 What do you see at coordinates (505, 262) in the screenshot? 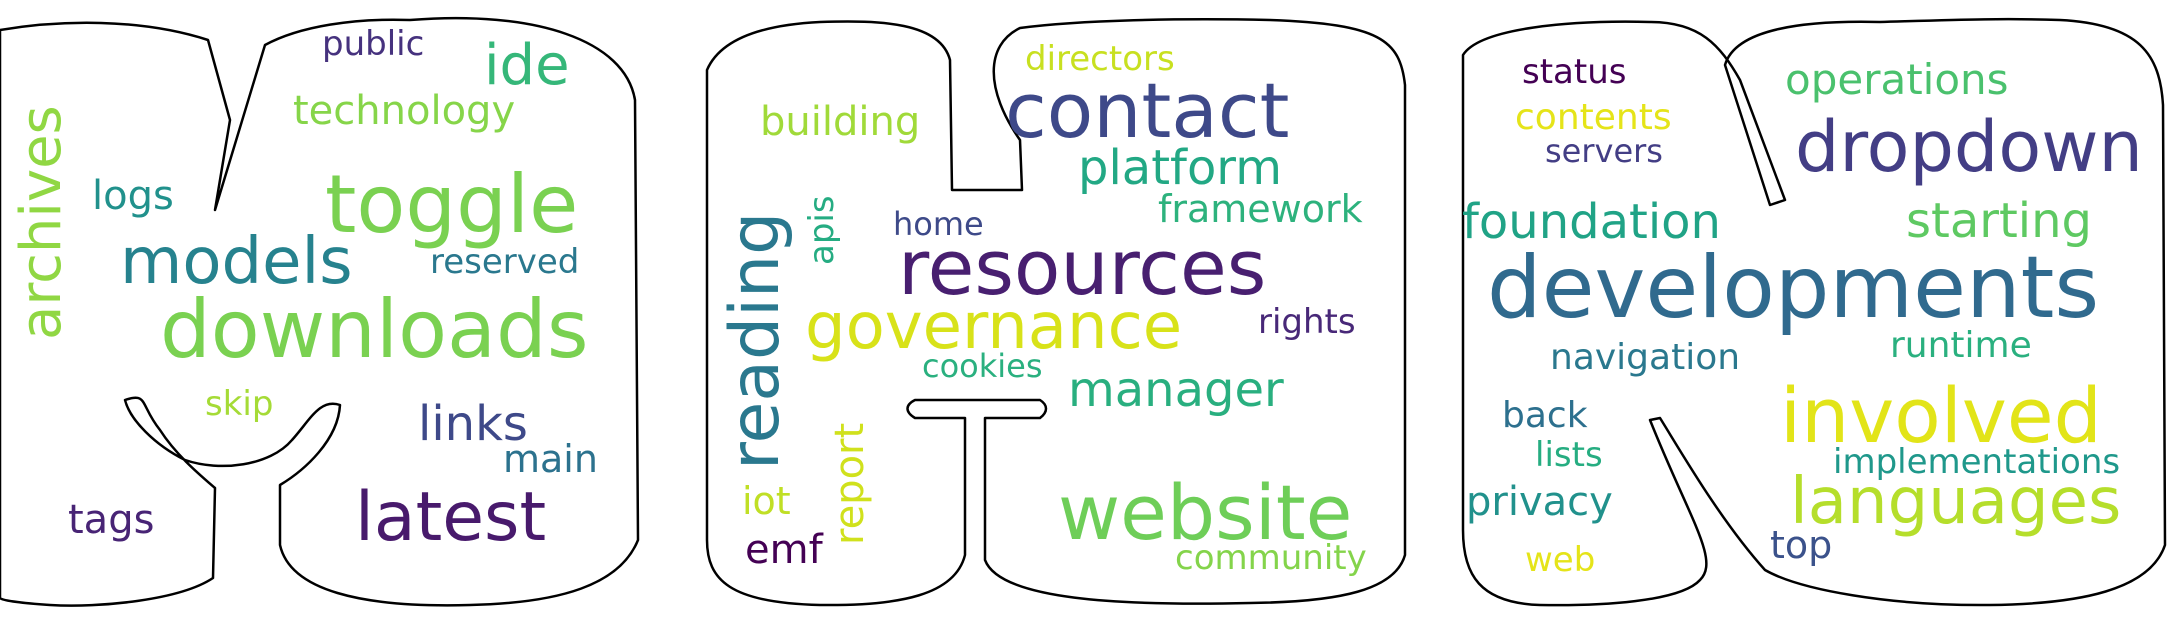
I see `word-reserved: reserved` at bounding box center [505, 262].